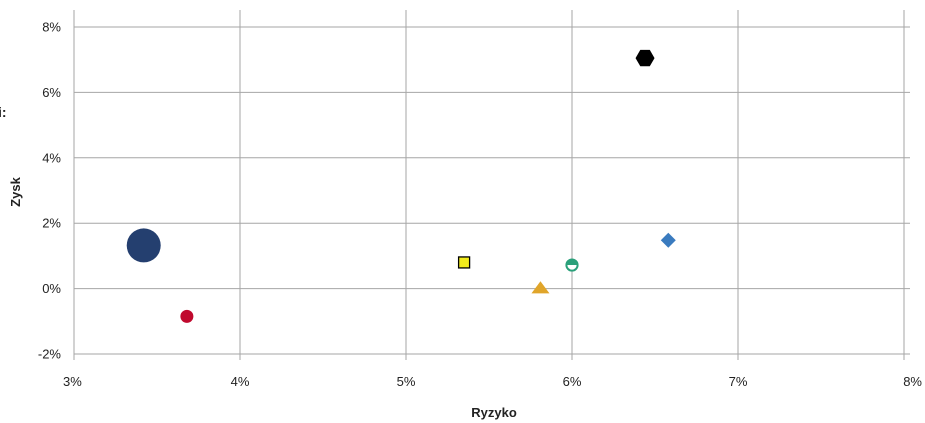  I want to click on x-tick-label: 5%, so click(406, 381).